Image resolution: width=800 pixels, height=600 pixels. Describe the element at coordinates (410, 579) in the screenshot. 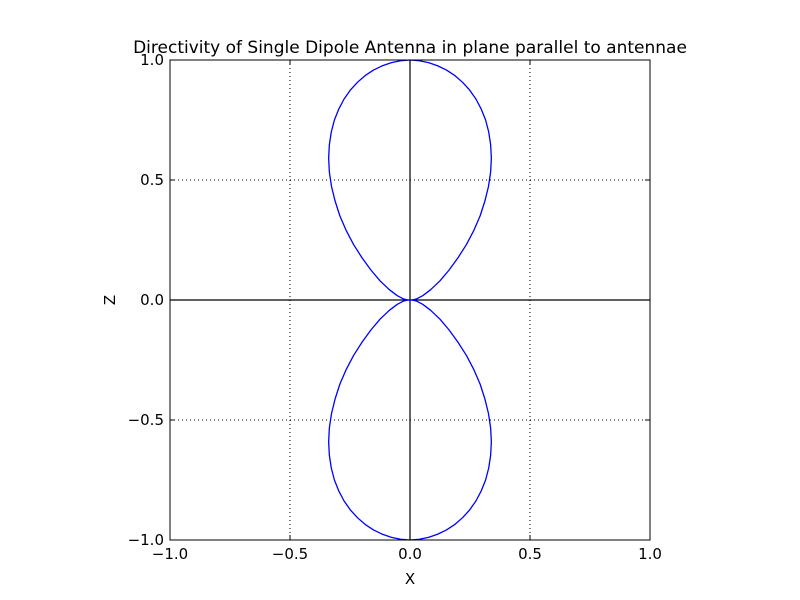

I see `x-axis-label: X` at that location.